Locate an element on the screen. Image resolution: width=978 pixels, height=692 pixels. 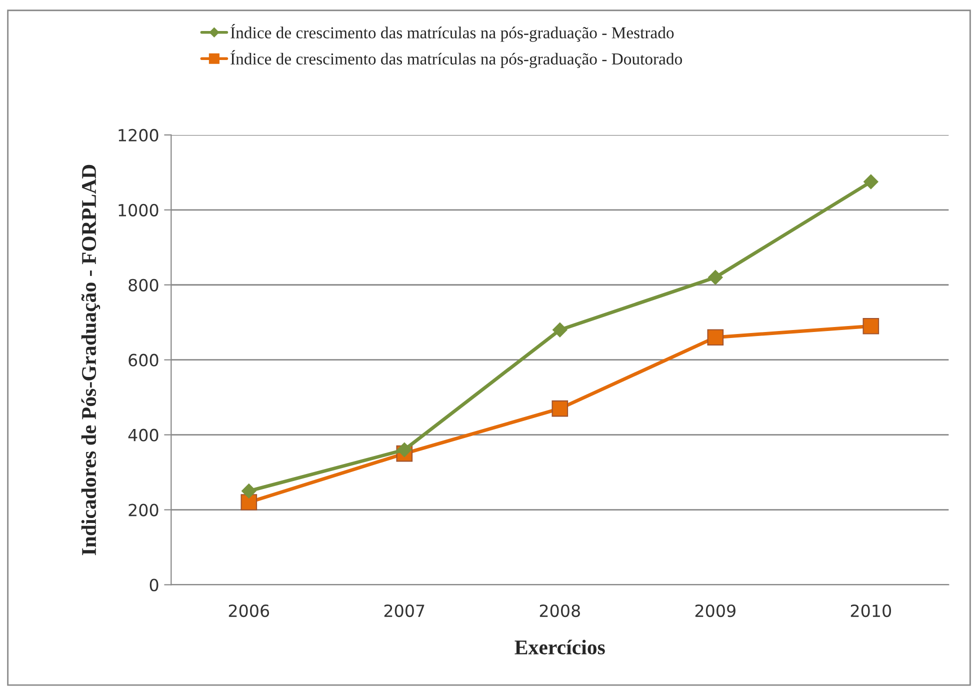
x-tick-label: 2010 is located at coordinates (871, 611).